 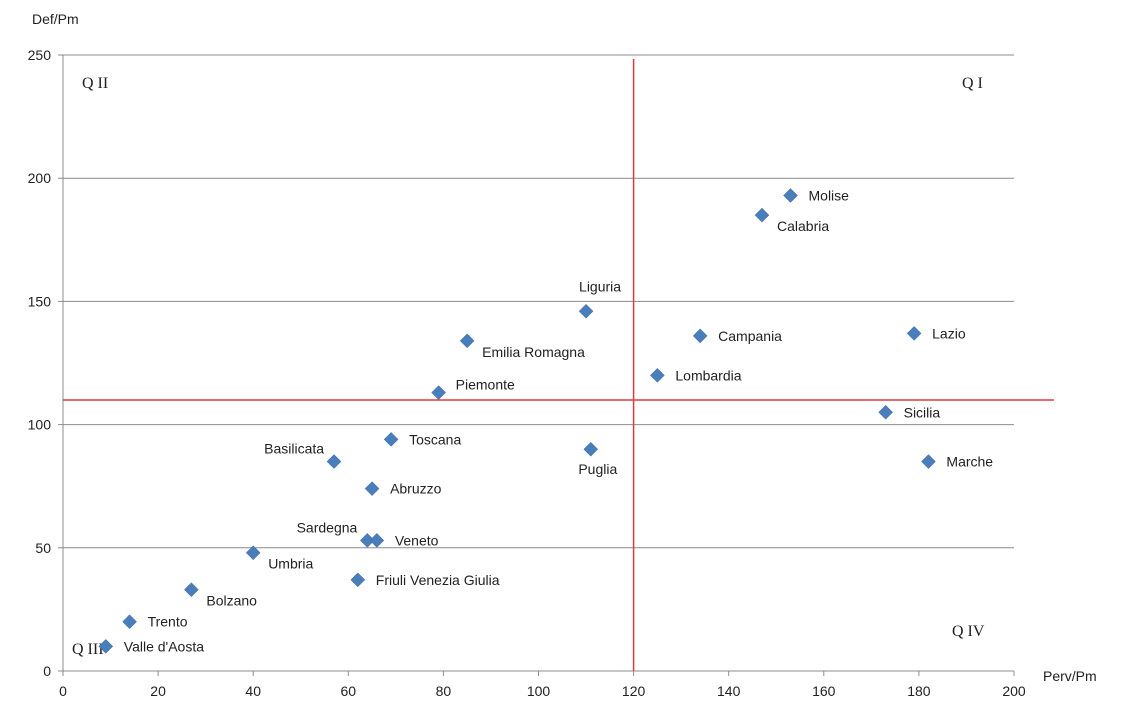 What do you see at coordinates (55, 19) in the screenshot?
I see `y-axis-title: Def/Pm` at bounding box center [55, 19].